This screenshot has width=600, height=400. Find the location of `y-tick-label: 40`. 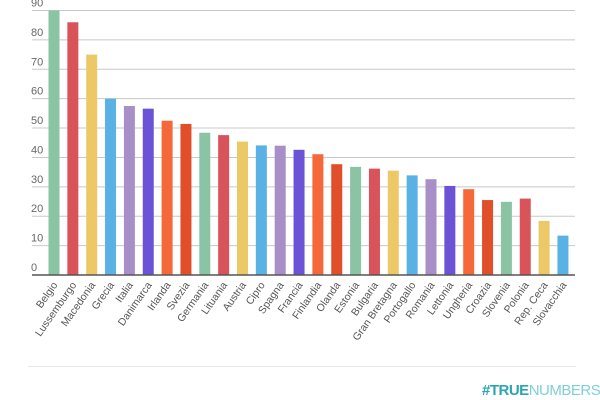

y-tick-label: 40 is located at coordinates (37, 150).